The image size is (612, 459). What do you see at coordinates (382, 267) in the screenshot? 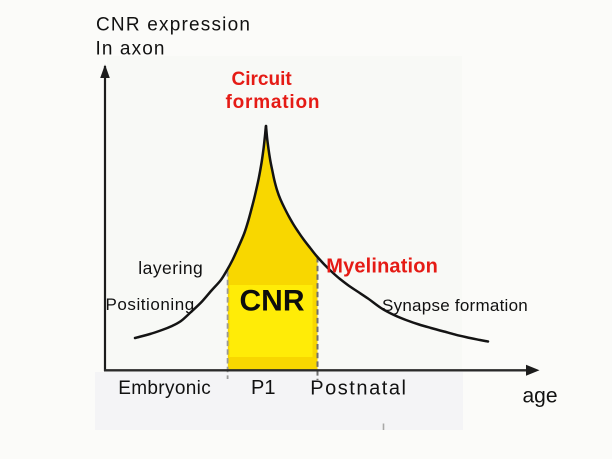
I see `svg-text: Myelination` at bounding box center [382, 267].